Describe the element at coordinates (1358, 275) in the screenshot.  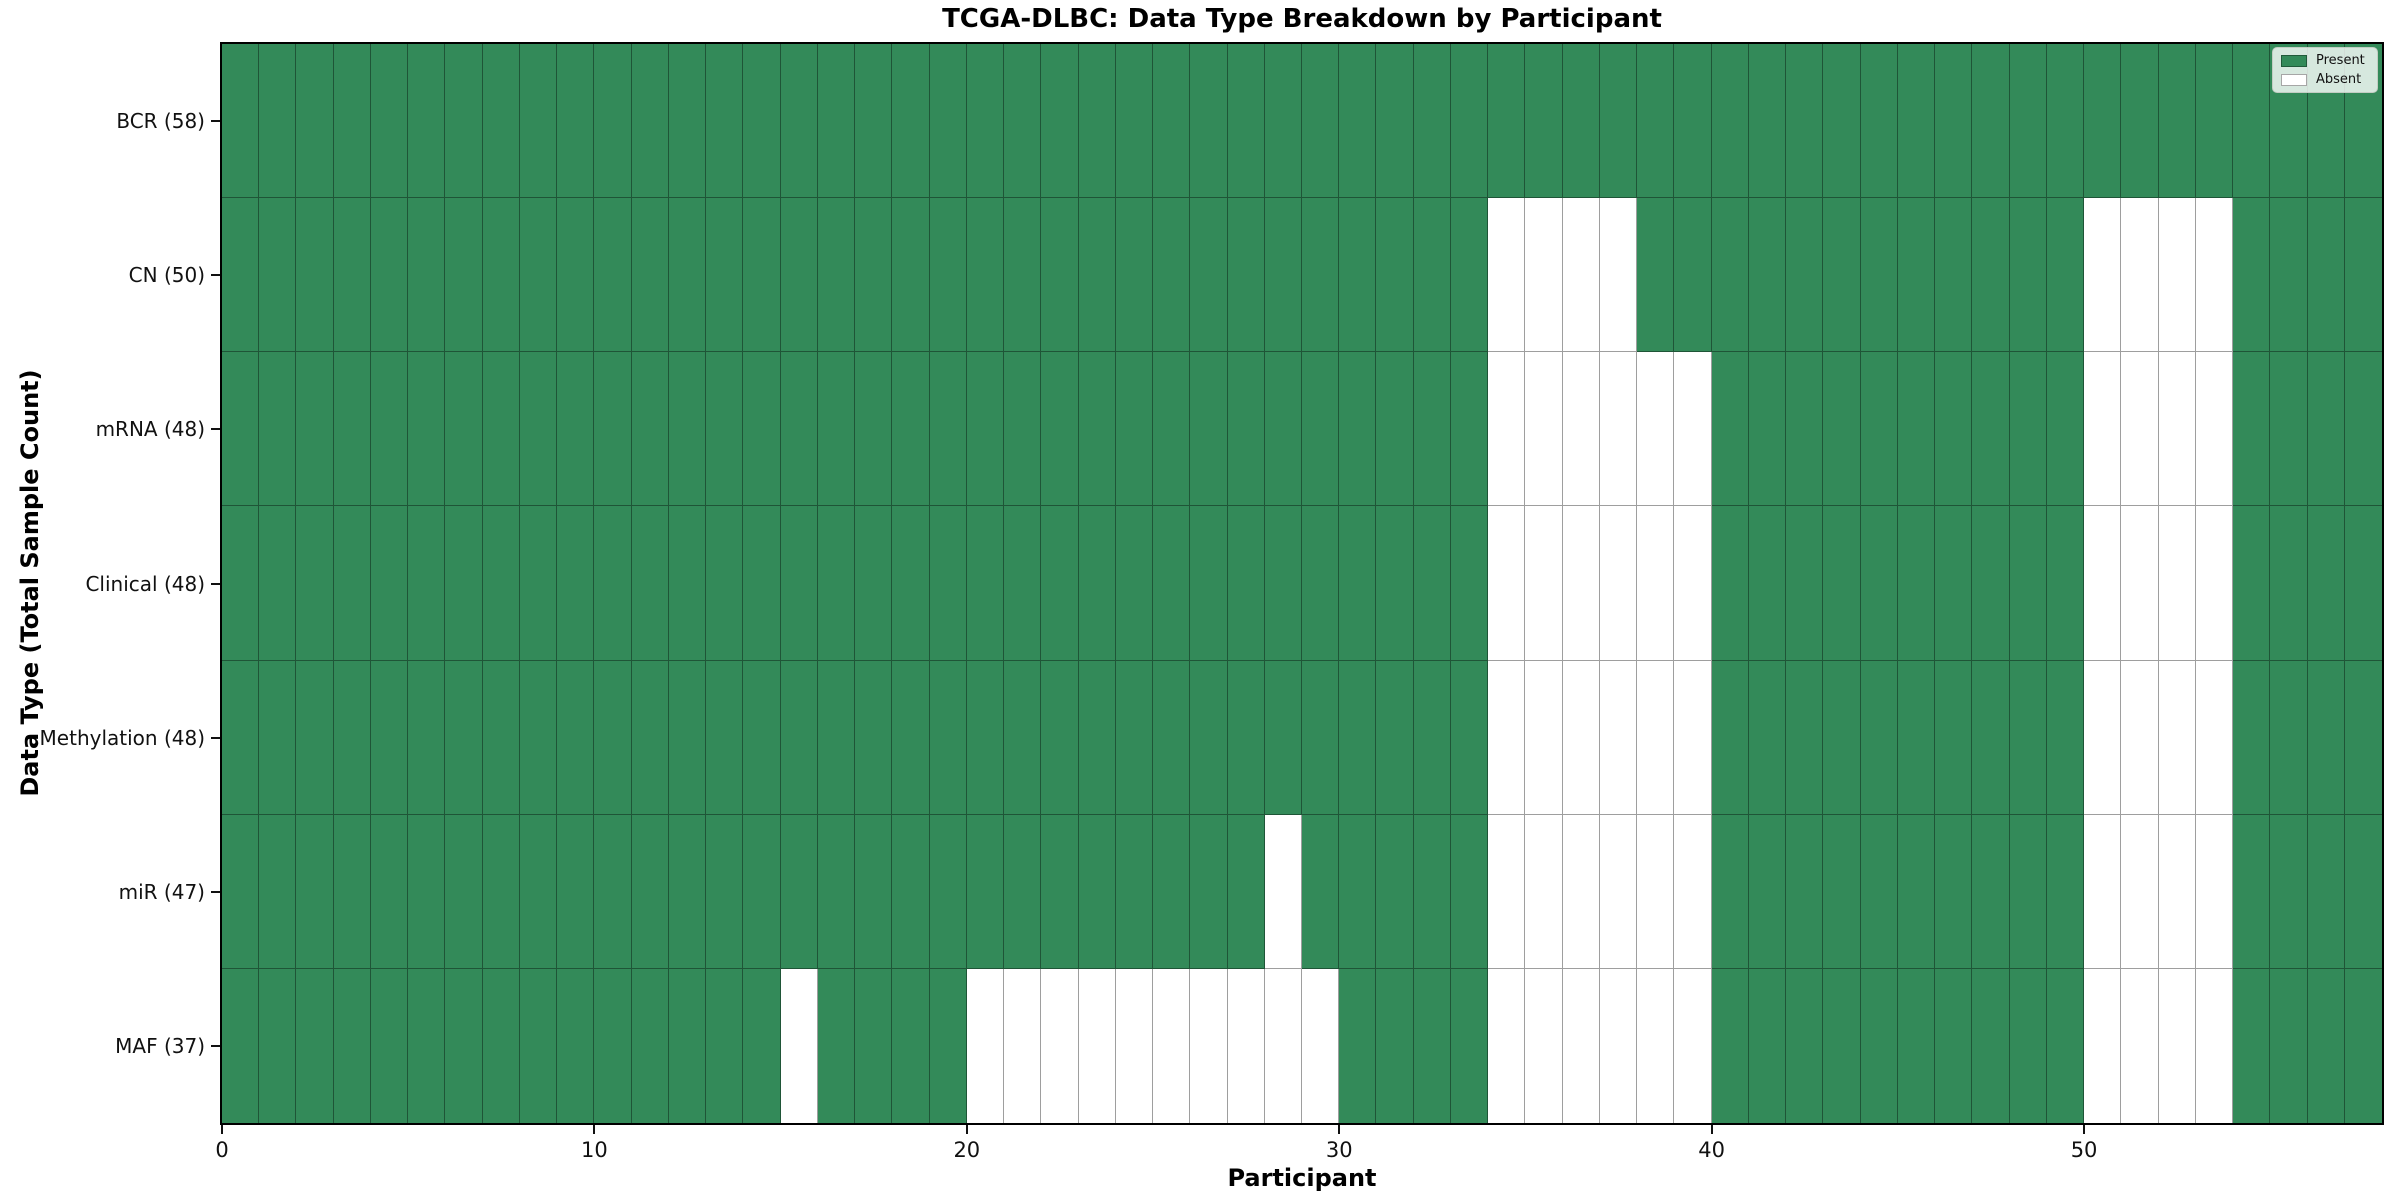
I see `heatmap-cell-CN-p30` at that location.